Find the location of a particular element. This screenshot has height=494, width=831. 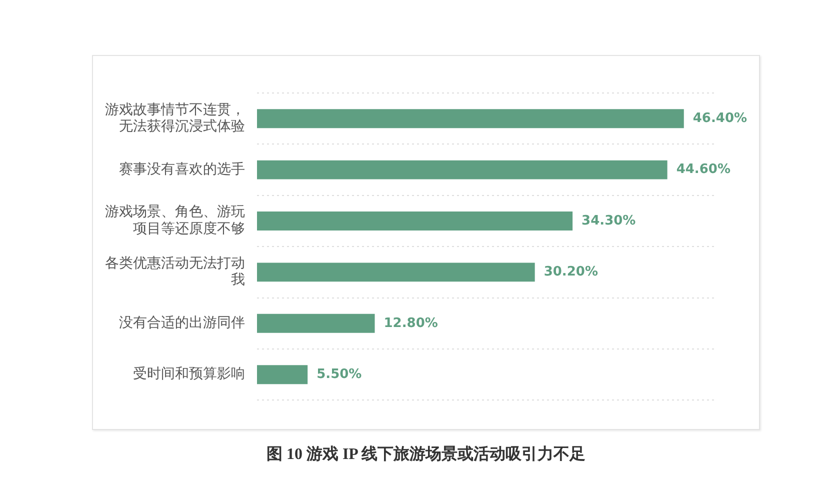

y-tick-label: 没有合适的出游同伴 is located at coordinates (182, 323).